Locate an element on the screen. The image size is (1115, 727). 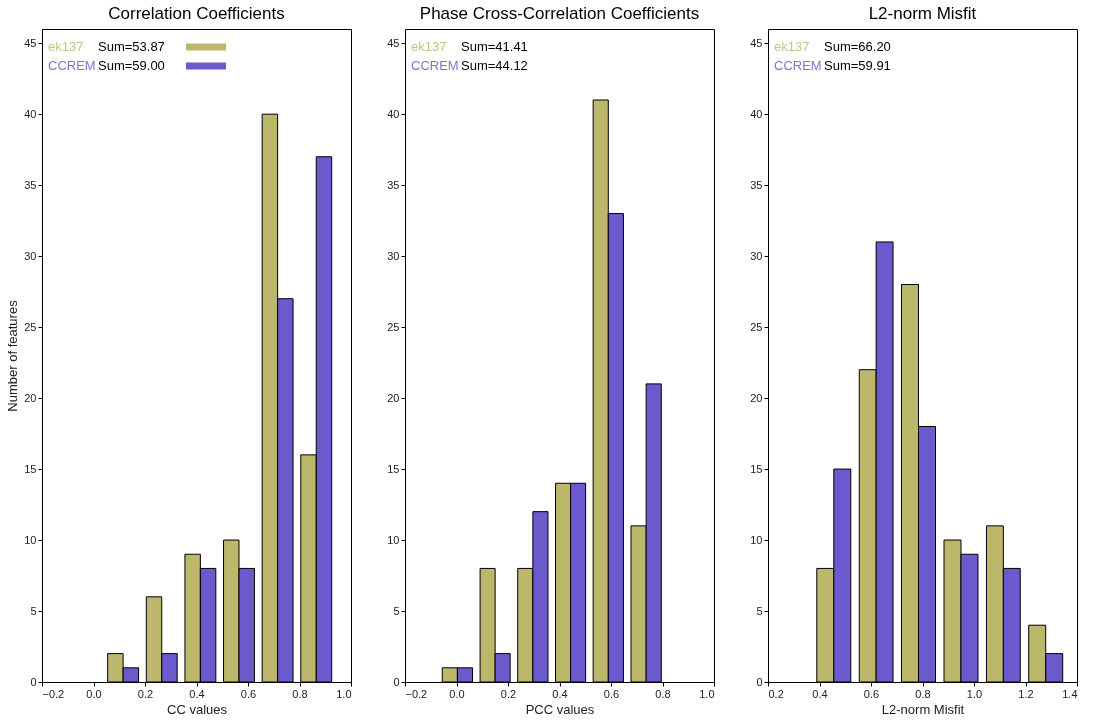
annotation: Sum=44.12 is located at coordinates (494, 65).